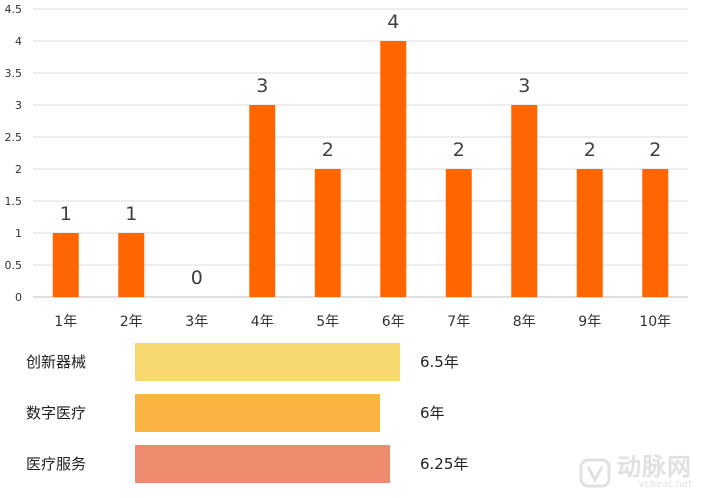  I want to click on hbar-value-label: 6.25年, so click(444, 464).